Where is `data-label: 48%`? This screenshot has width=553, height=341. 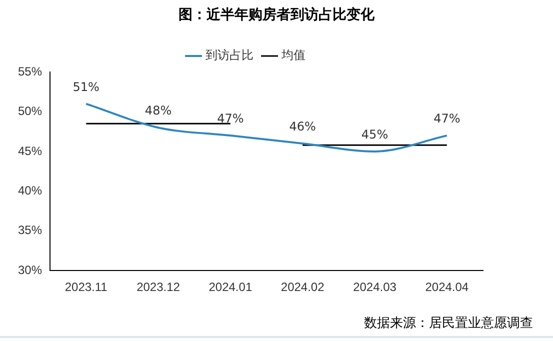
data-label: 48% is located at coordinates (158, 111).